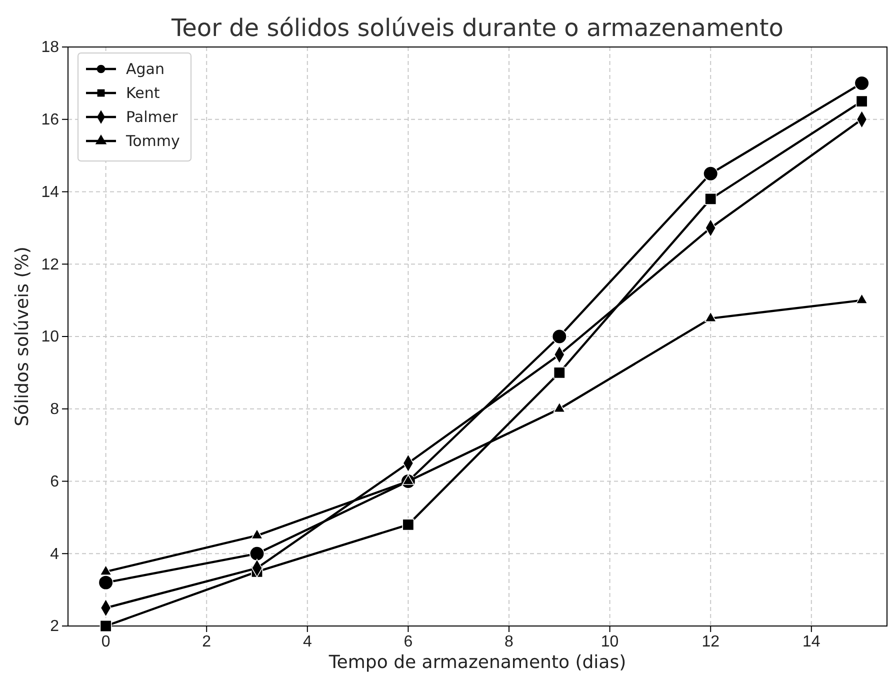 Image resolution: width=889 pixels, height=673 pixels. I want to click on legend-label: Tommy, so click(152, 141).